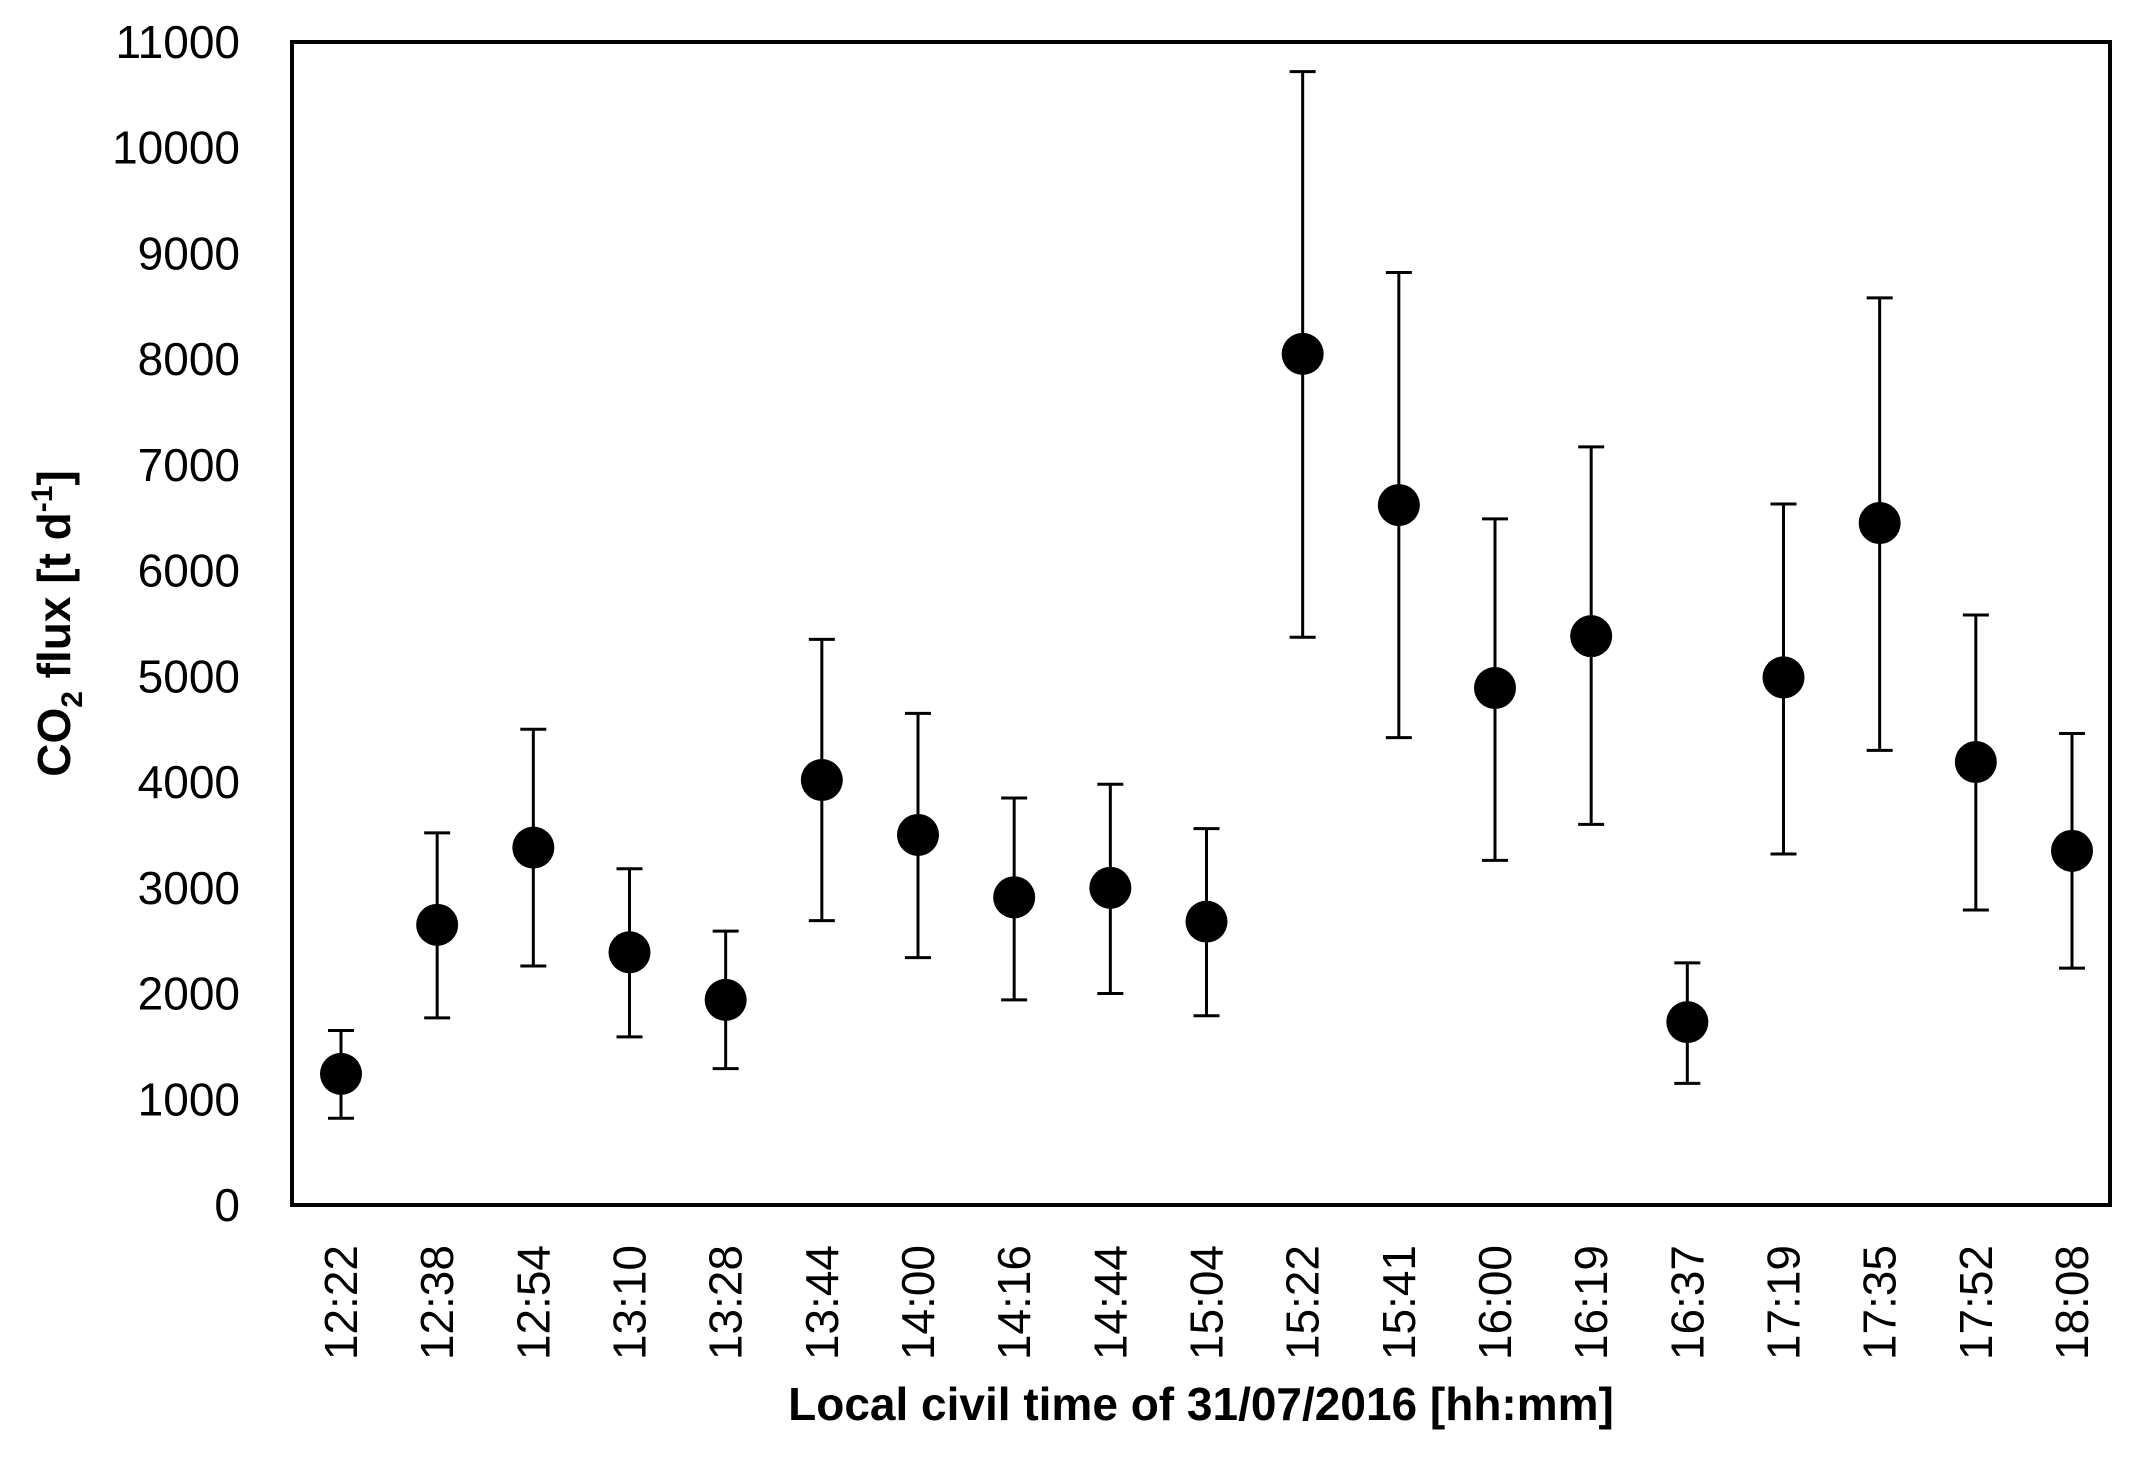  Describe the element at coordinates (1201, 1404) in the screenshot. I see `x-axis-title: Local civil time of 31/07/2016 [hh:mm]` at that location.